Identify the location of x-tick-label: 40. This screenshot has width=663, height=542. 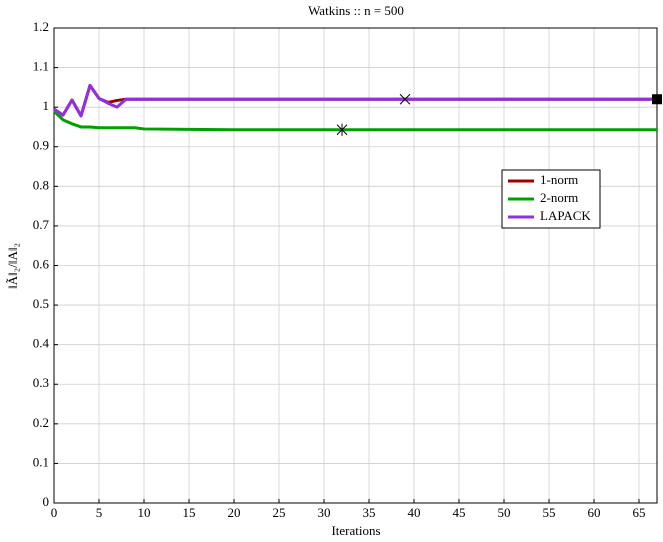
(414, 512).